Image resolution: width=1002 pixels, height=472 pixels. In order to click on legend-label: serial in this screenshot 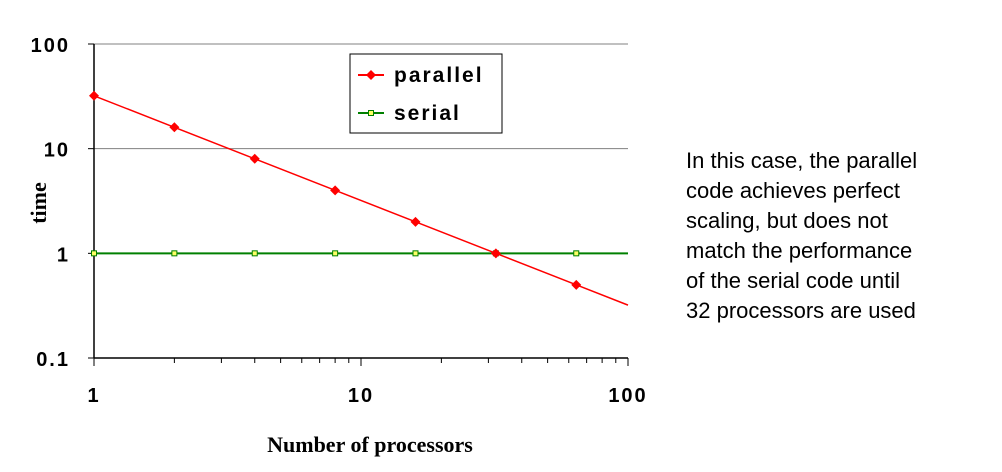, I will do `click(427, 113)`.